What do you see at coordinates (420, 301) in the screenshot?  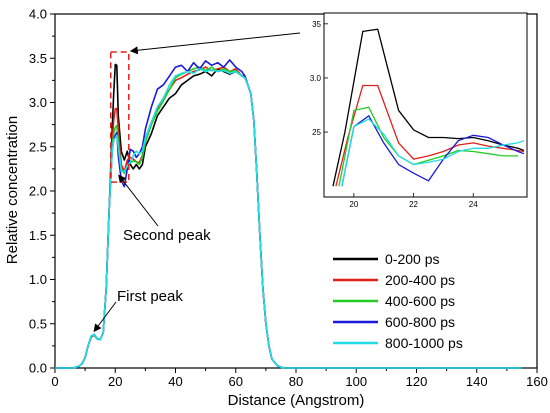 I see `legend-label: 400-600 ps` at bounding box center [420, 301].